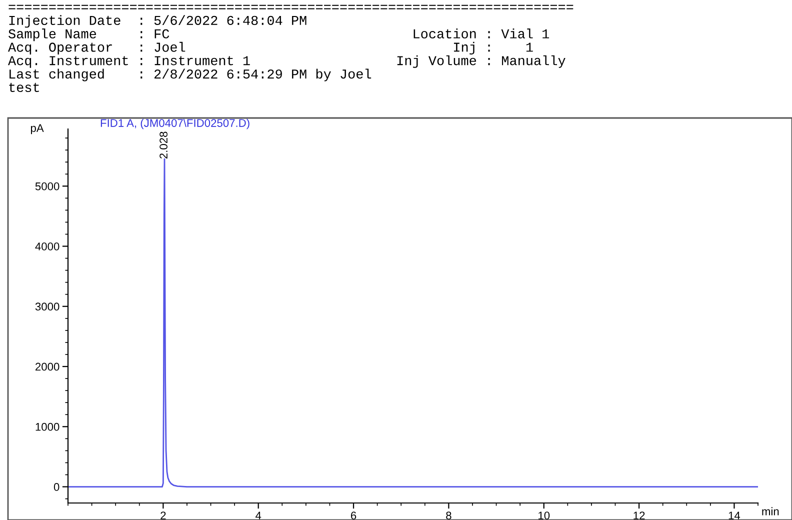  Describe the element at coordinates (734, 516) in the screenshot. I see `x-tick-label: 14` at that location.